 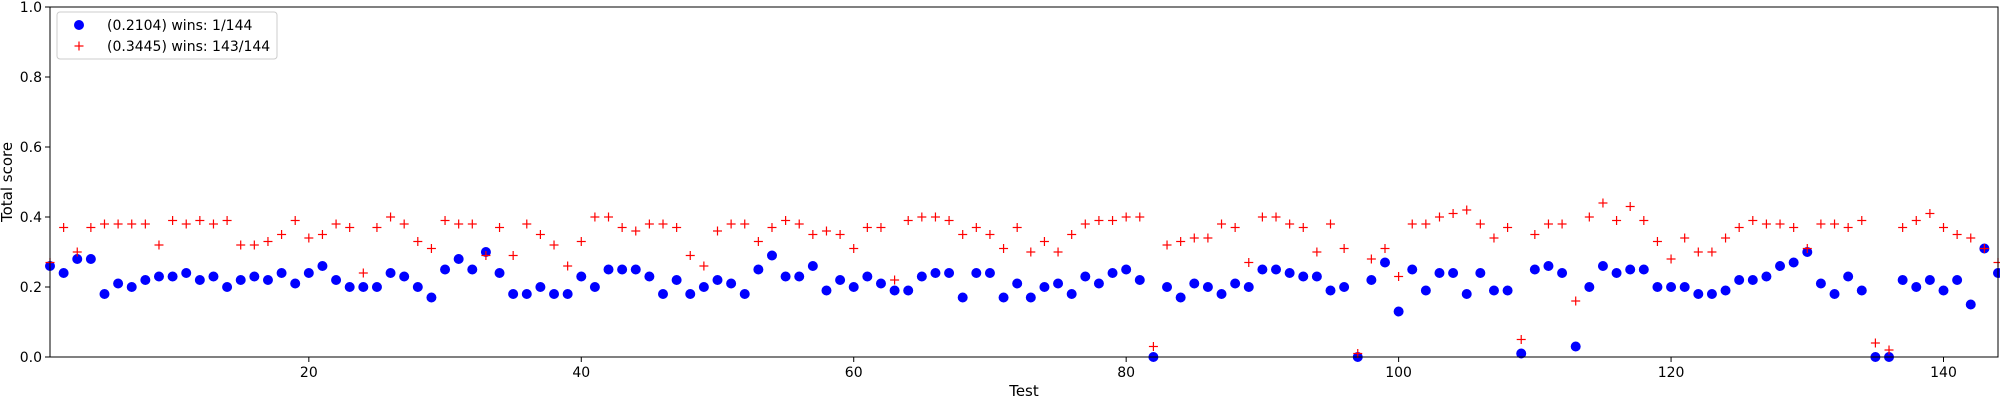 What do you see at coordinates (31, 288) in the screenshot?
I see `y-tick-label: 0.2` at bounding box center [31, 288].